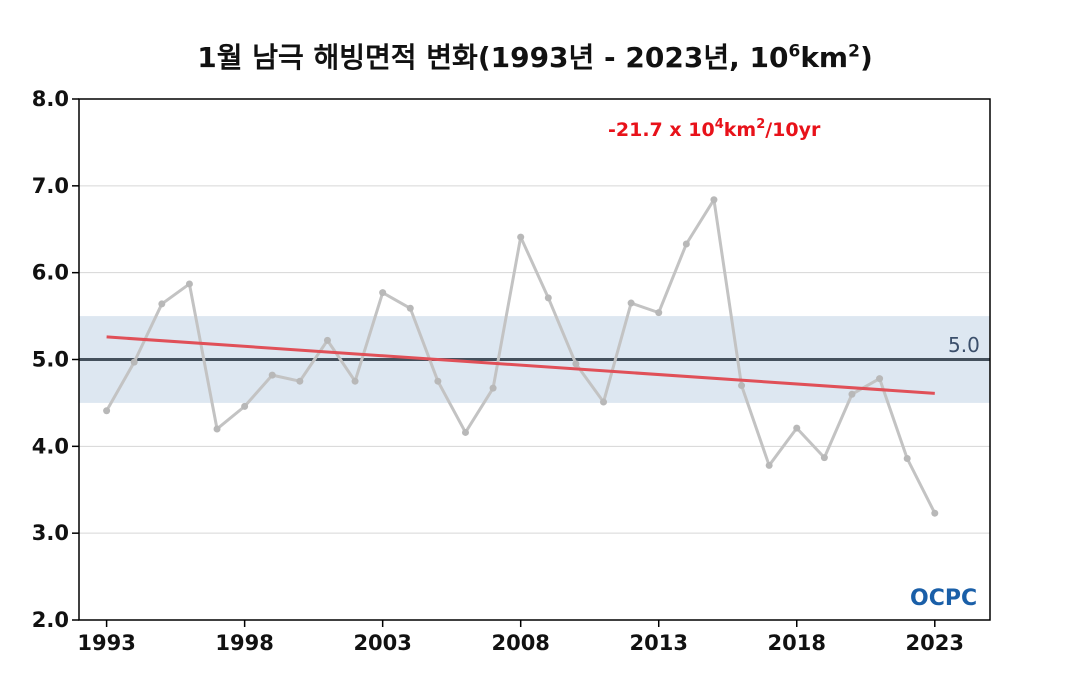 The width and height of the screenshot is (1070, 700). Describe the element at coordinates (943, 598) in the screenshot. I see `ocpc-logo: OCPC` at that location.